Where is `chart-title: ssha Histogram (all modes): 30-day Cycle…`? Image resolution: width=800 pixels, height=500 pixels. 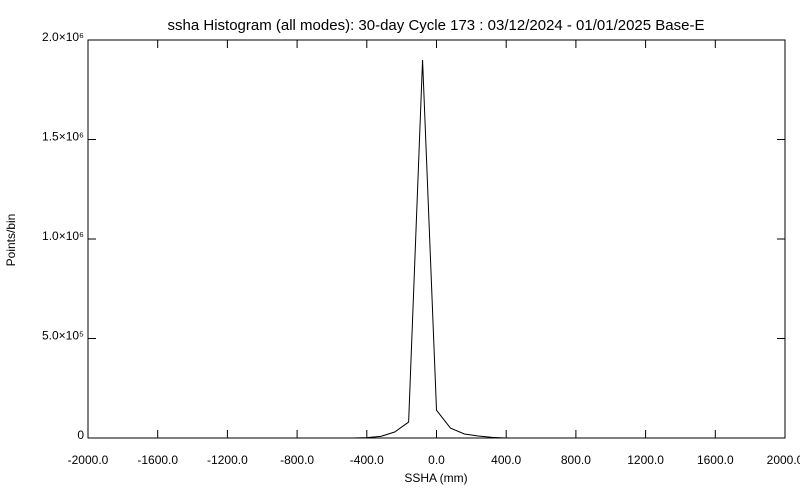 chart-title: ssha Histogram (all modes): 30-day Cycle… is located at coordinates (436, 25).